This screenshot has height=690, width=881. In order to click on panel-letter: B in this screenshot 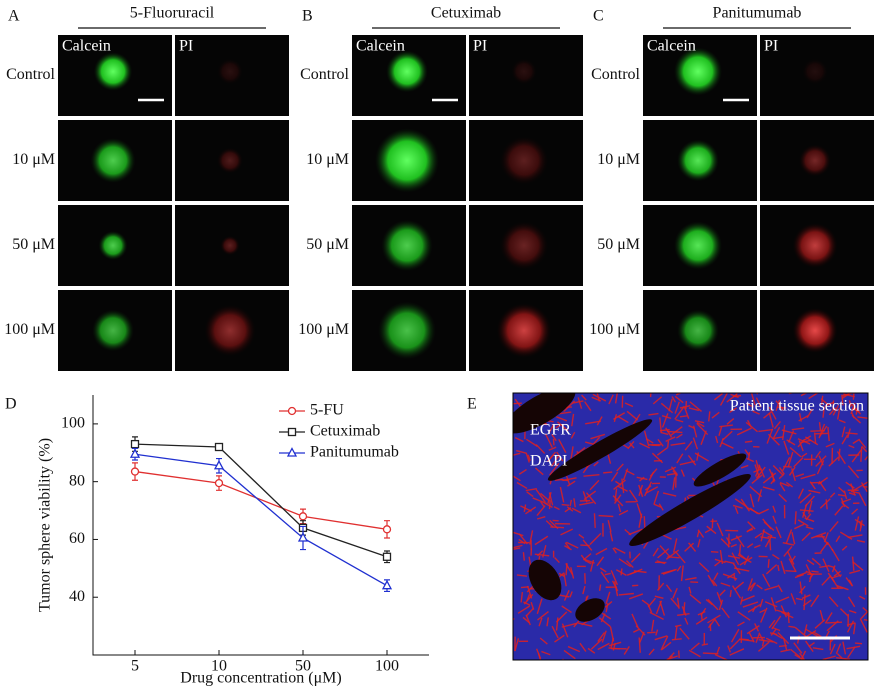, I will do `click(307, 16)`.